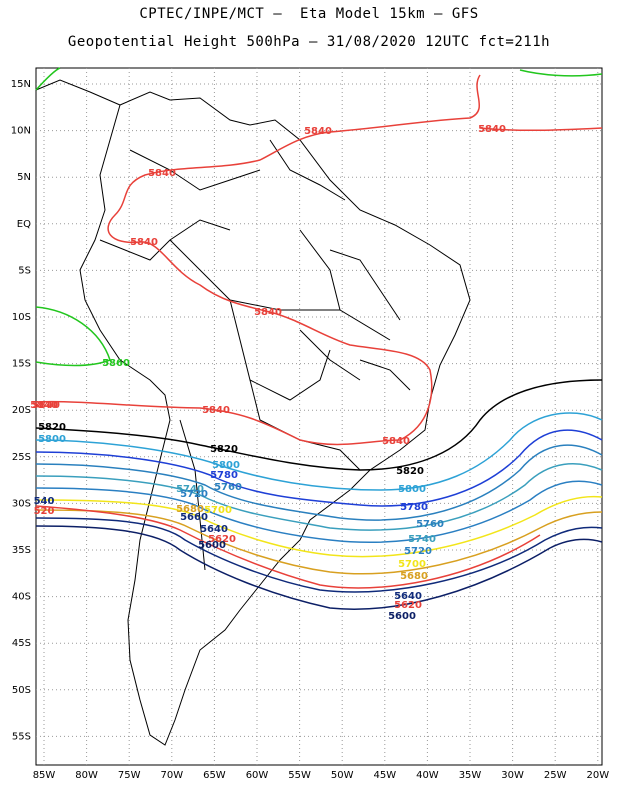 The image size is (618, 800). I want to click on lon-tick-label: 80W, so click(86, 775).